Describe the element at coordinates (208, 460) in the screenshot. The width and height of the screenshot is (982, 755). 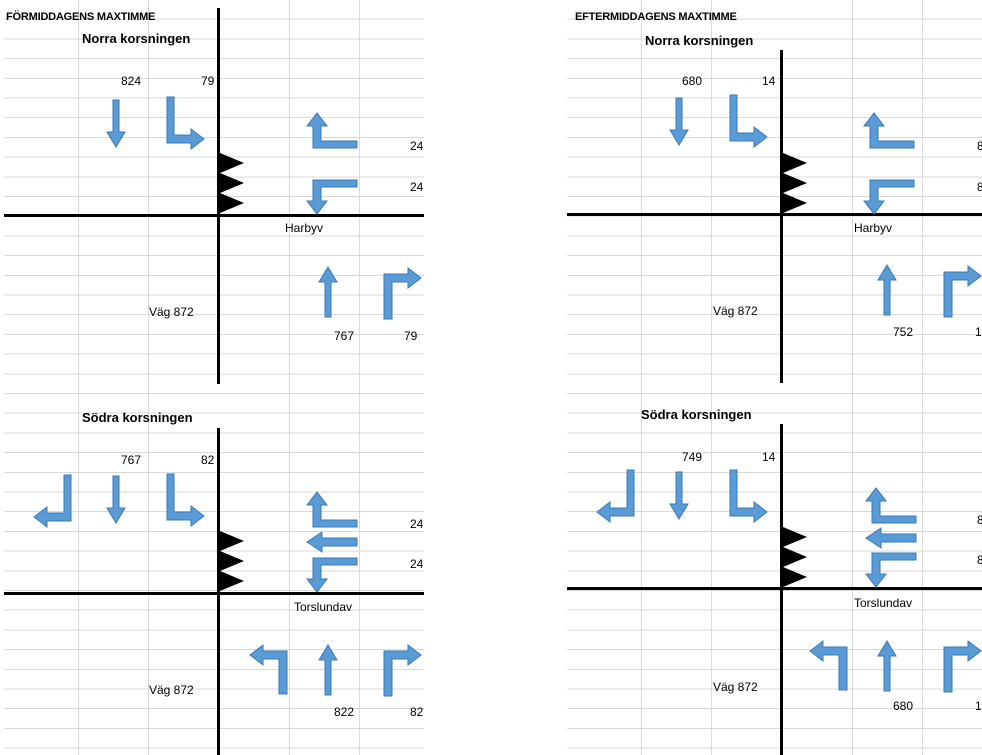
I see `south-incoming-left: 82` at that location.